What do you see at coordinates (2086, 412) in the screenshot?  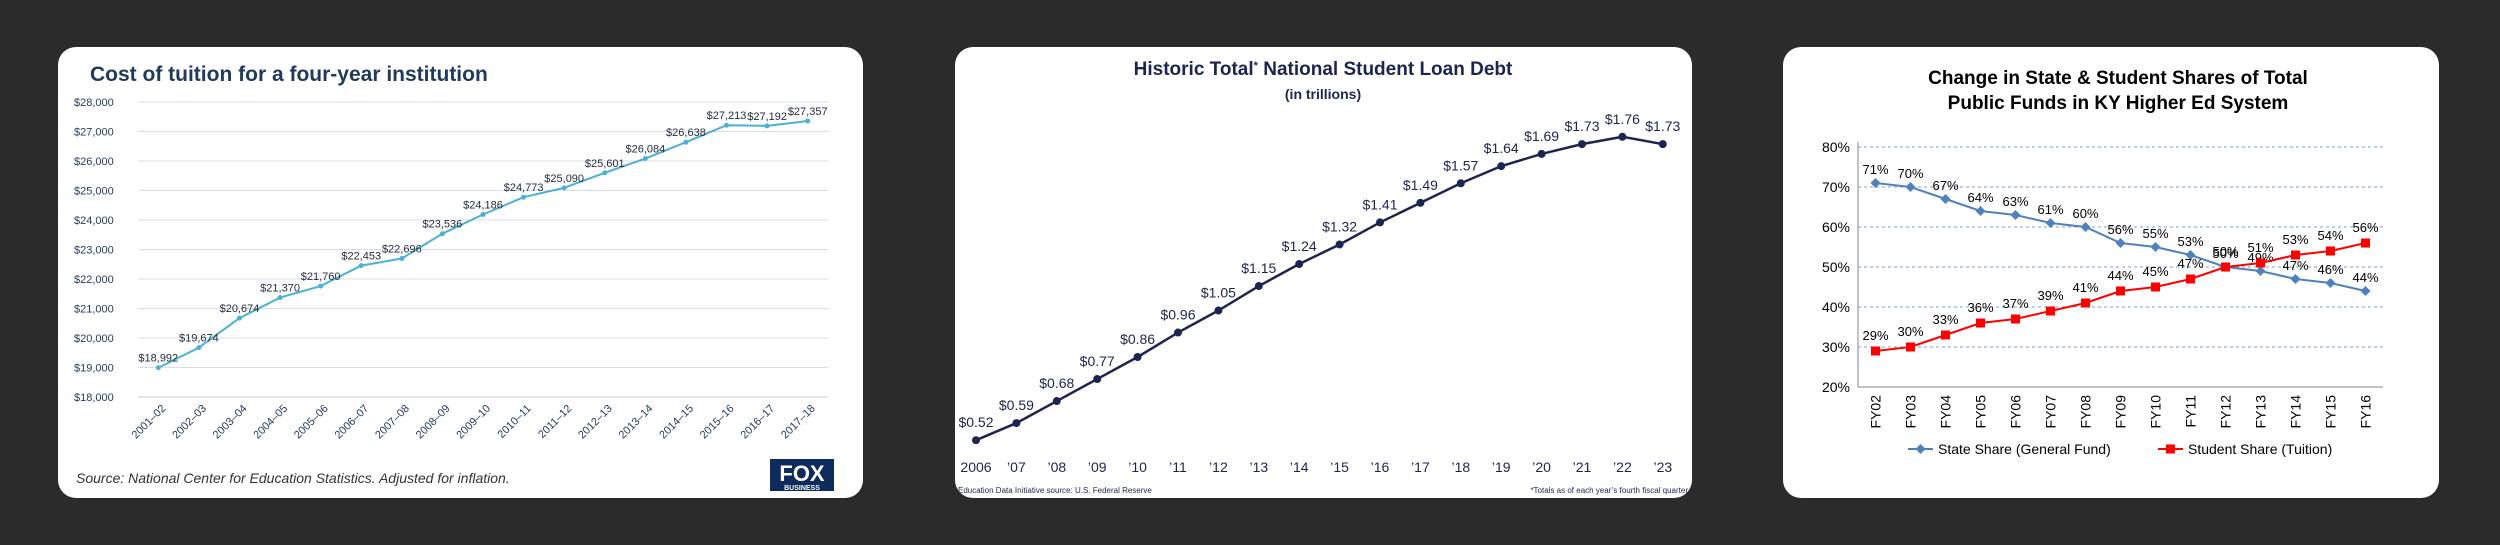 I see `x-tick-label: FY08` at bounding box center [2086, 412].